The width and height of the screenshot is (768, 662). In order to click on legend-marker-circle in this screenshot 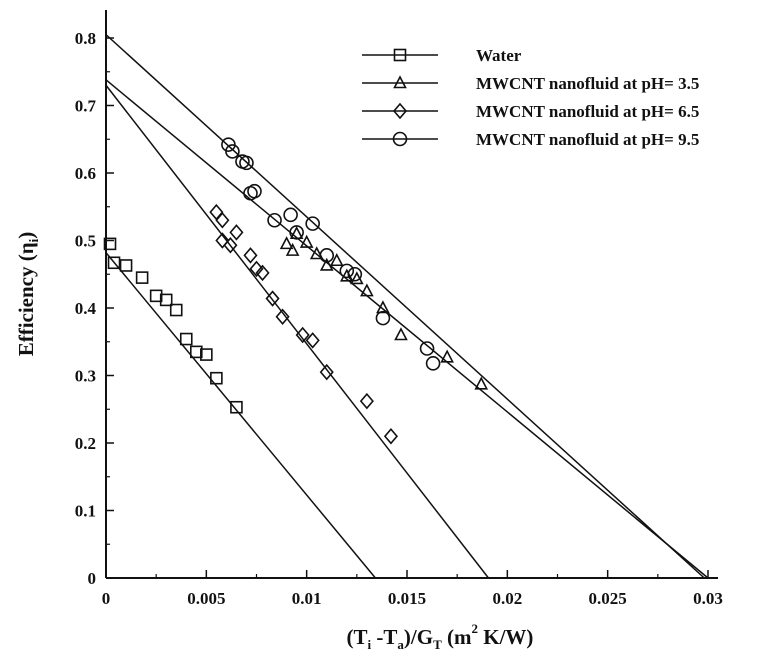, I will do `click(400, 139)`.